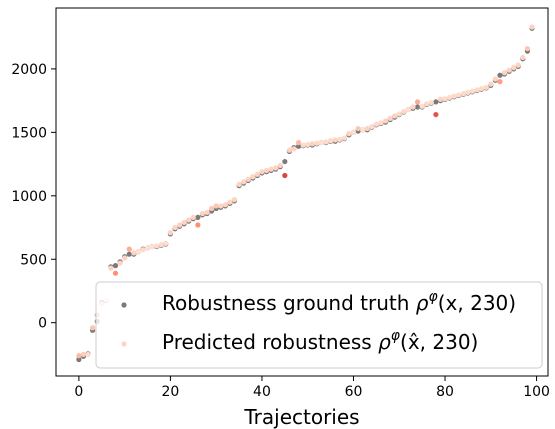 The image size is (555, 429). Describe the element at coordinates (339, 302) in the screenshot. I see `legend-label-ground-truth: Robustness ground truth ρφ(x, 230)` at that location.